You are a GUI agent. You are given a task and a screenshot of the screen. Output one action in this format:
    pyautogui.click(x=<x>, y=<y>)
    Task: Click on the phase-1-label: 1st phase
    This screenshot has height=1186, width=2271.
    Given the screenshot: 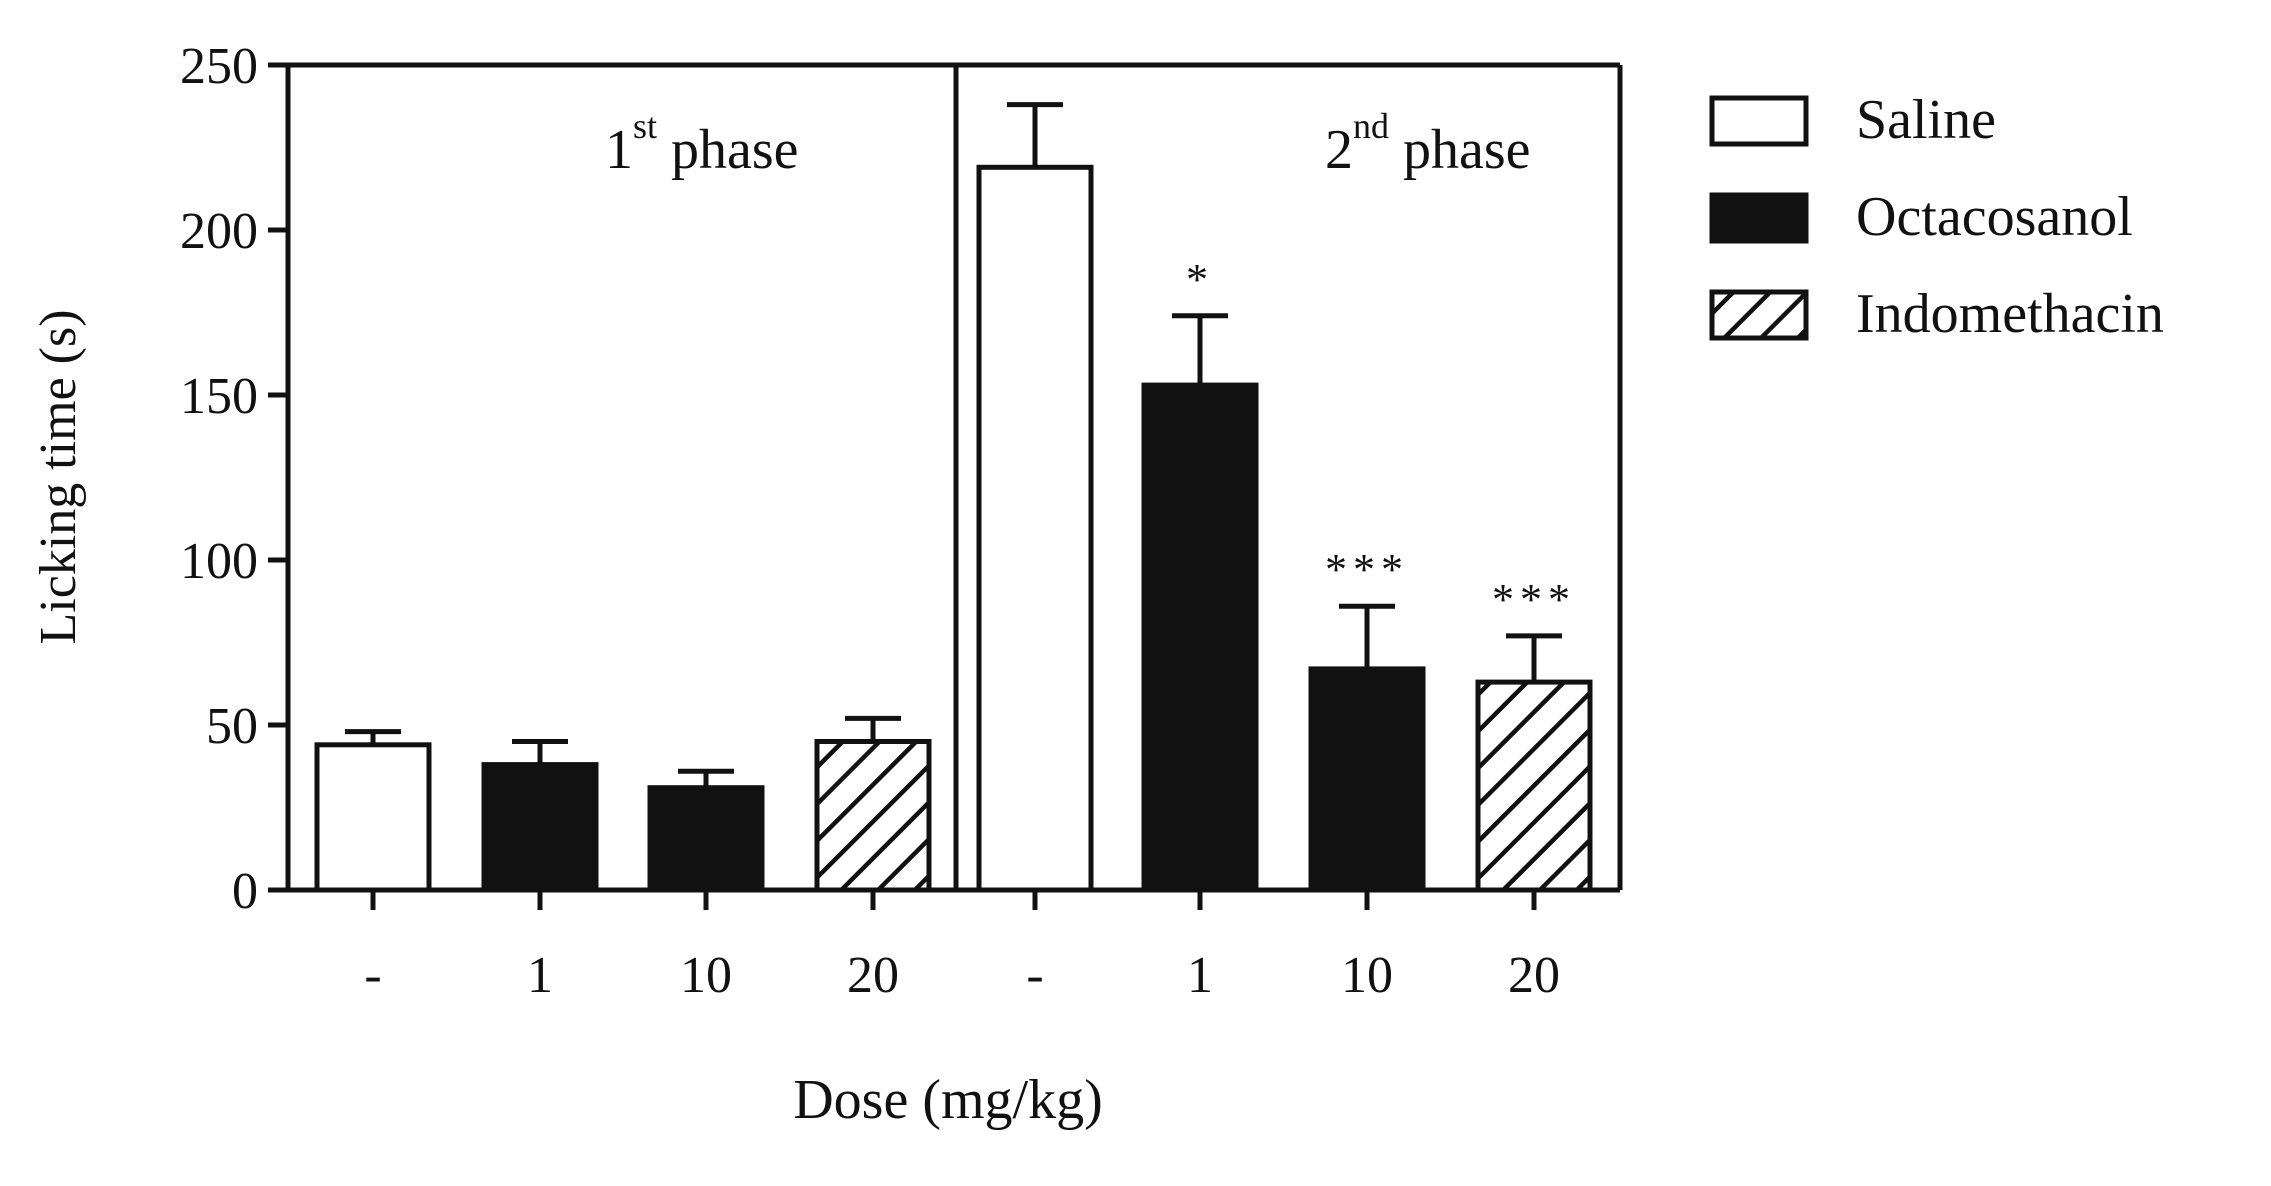 What is the action you would take?
    pyautogui.click(x=702, y=143)
    